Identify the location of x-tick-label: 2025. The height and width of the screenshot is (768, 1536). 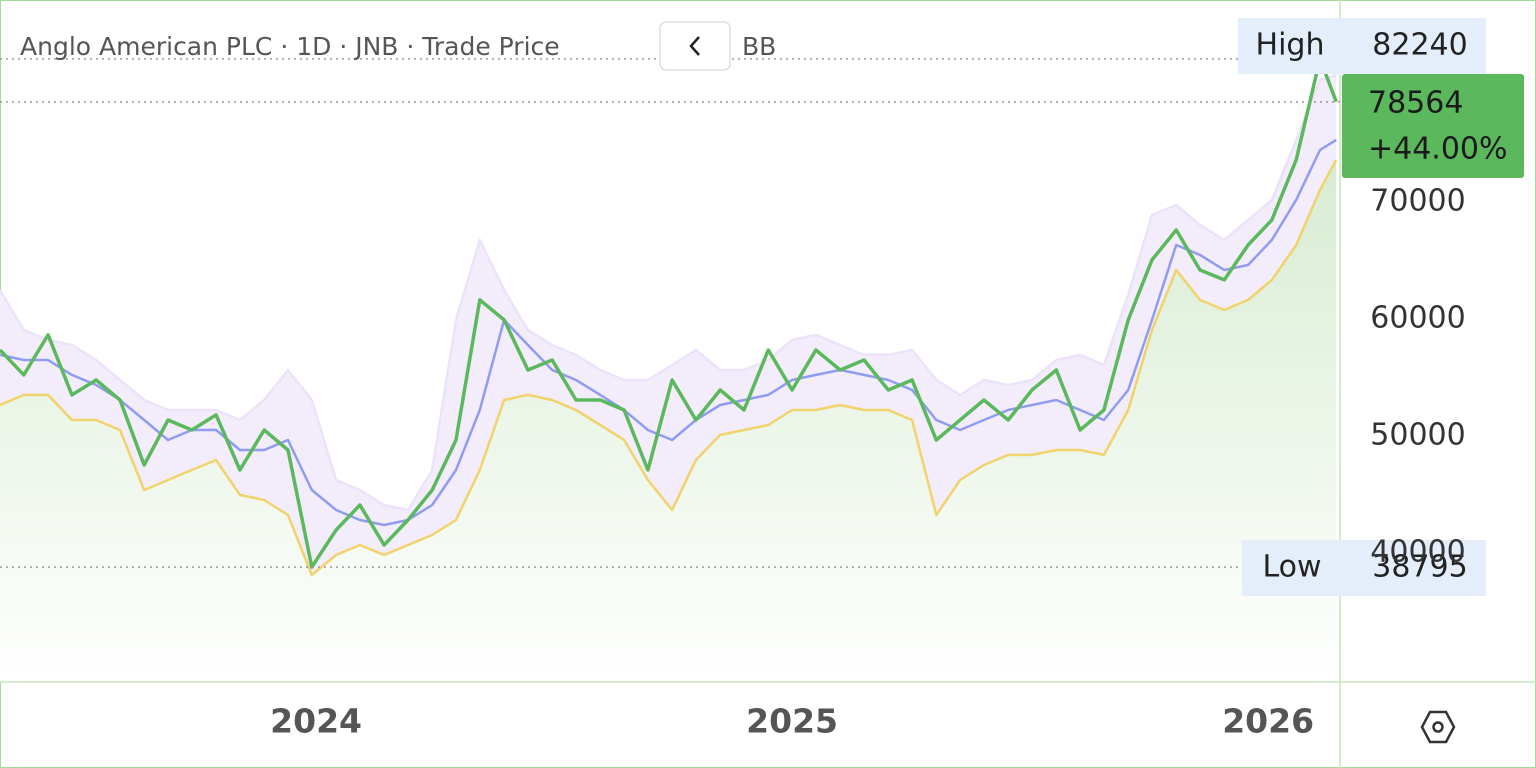
(792, 721).